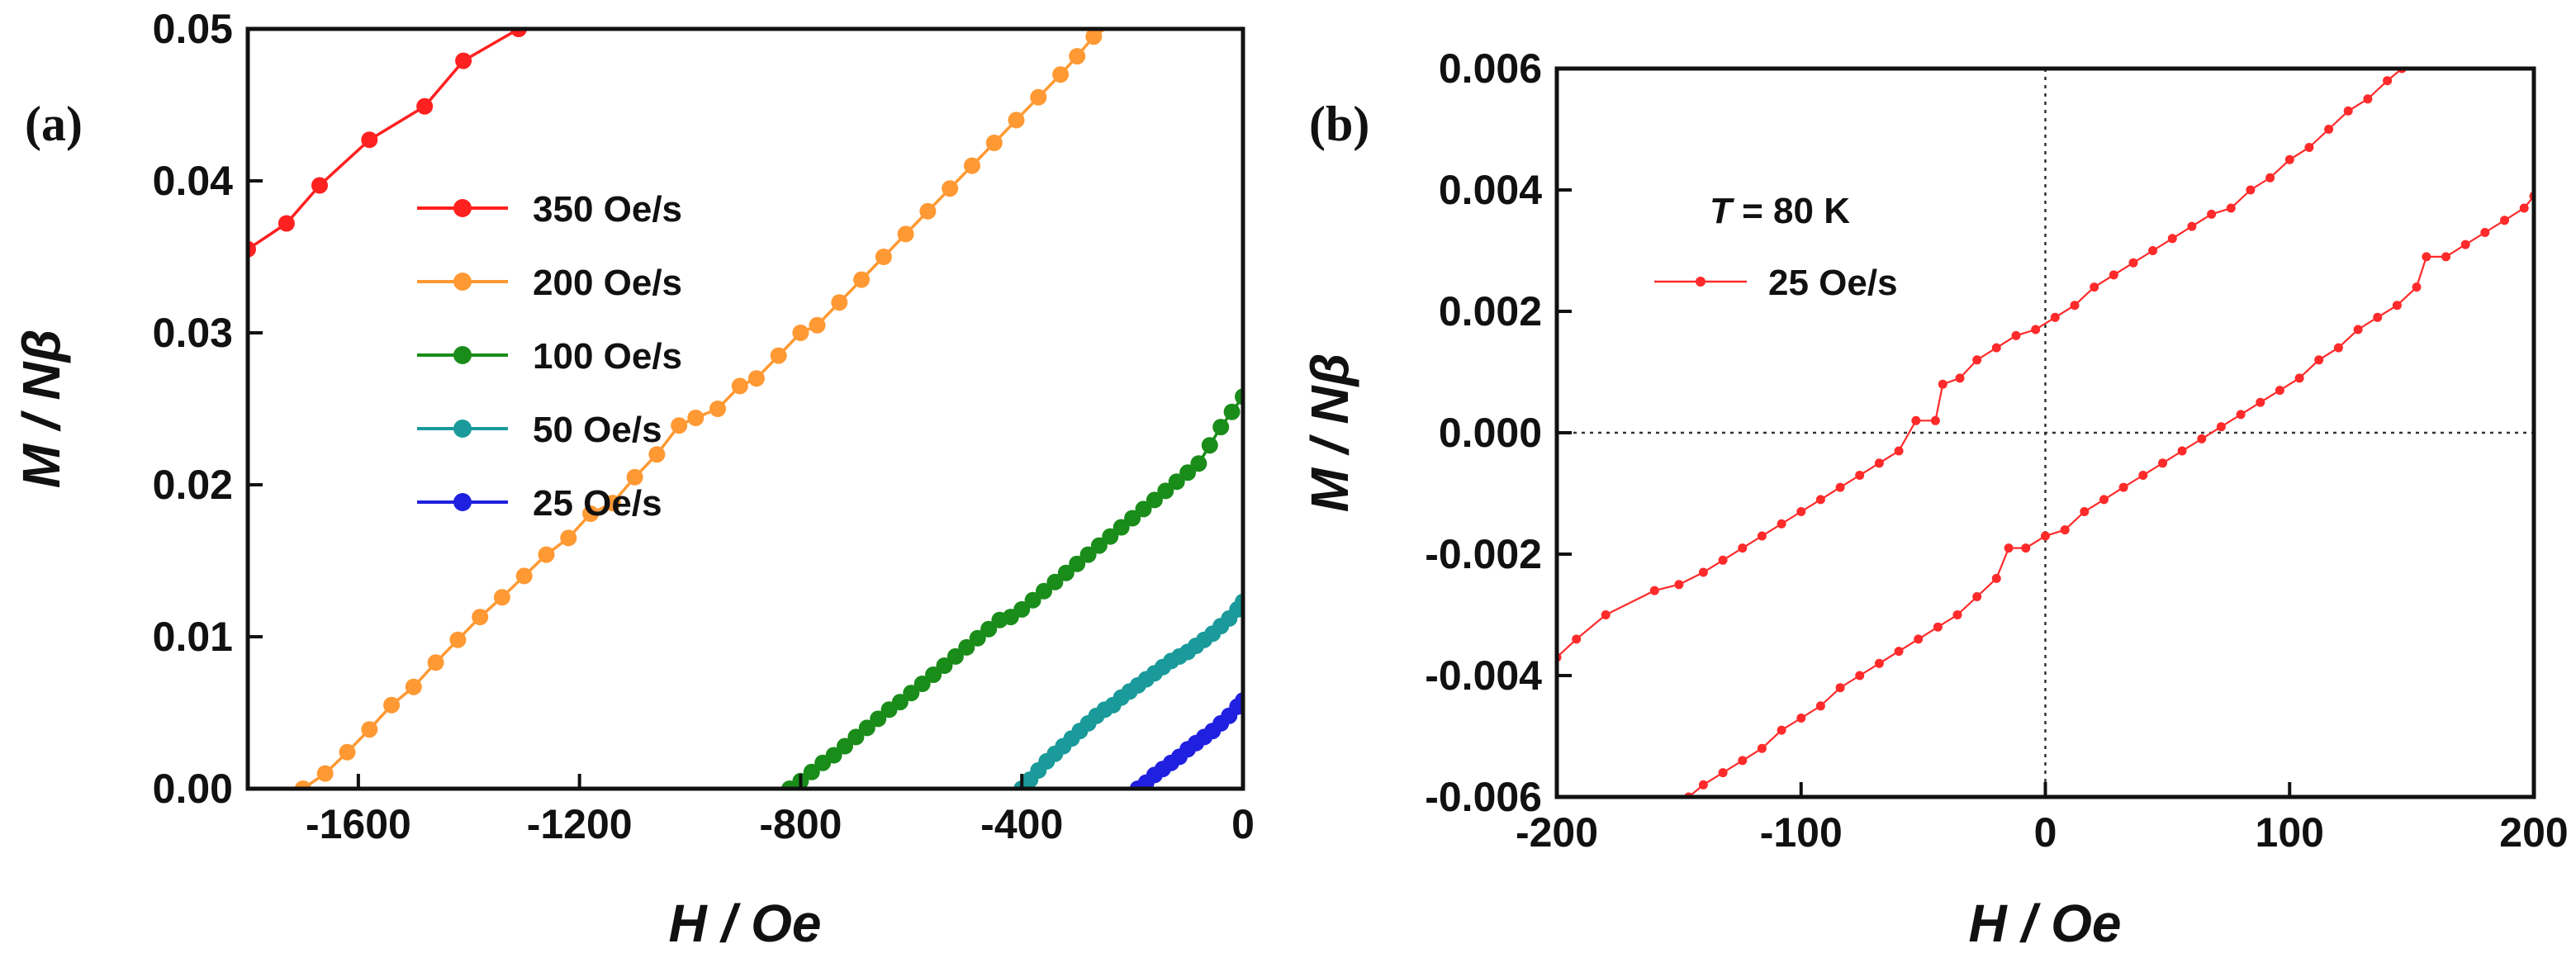  What do you see at coordinates (1243, 824) in the screenshot?
I see `x-tick-label: 0` at bounding box center [1243, 824].